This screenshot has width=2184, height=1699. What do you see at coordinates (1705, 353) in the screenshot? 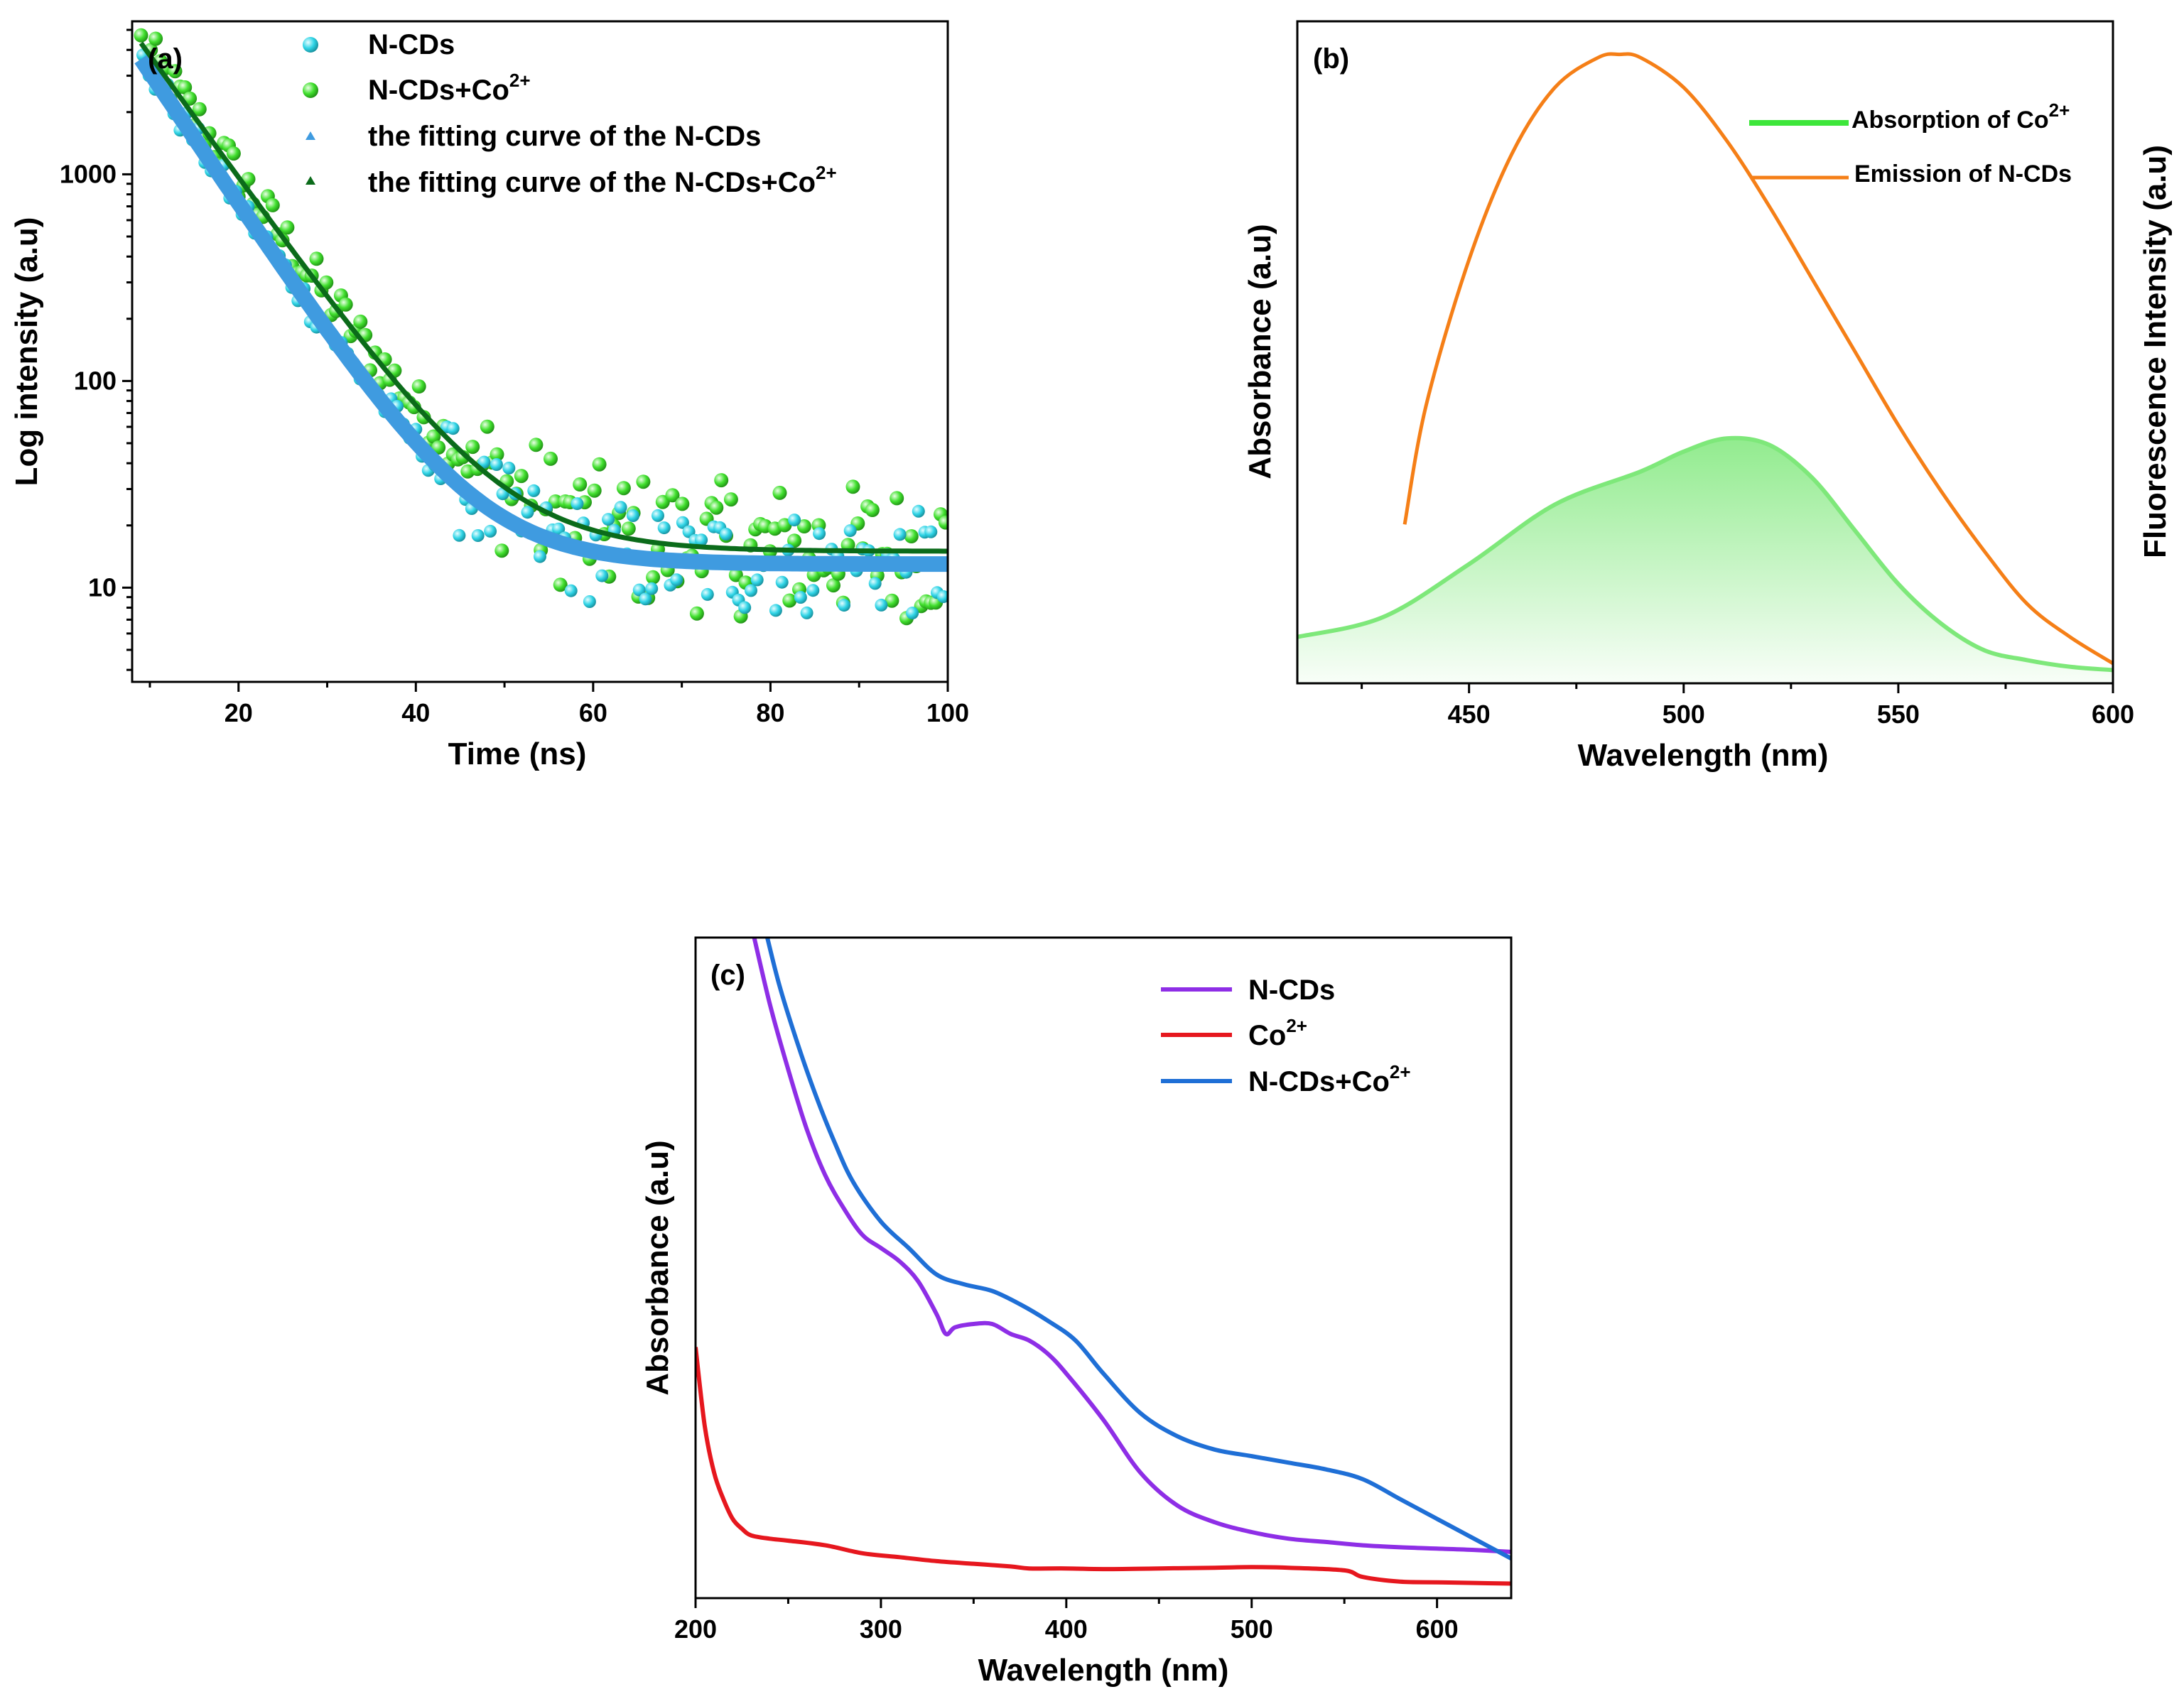
I see `panel-b-frame` at bounding box center [1705, 353].